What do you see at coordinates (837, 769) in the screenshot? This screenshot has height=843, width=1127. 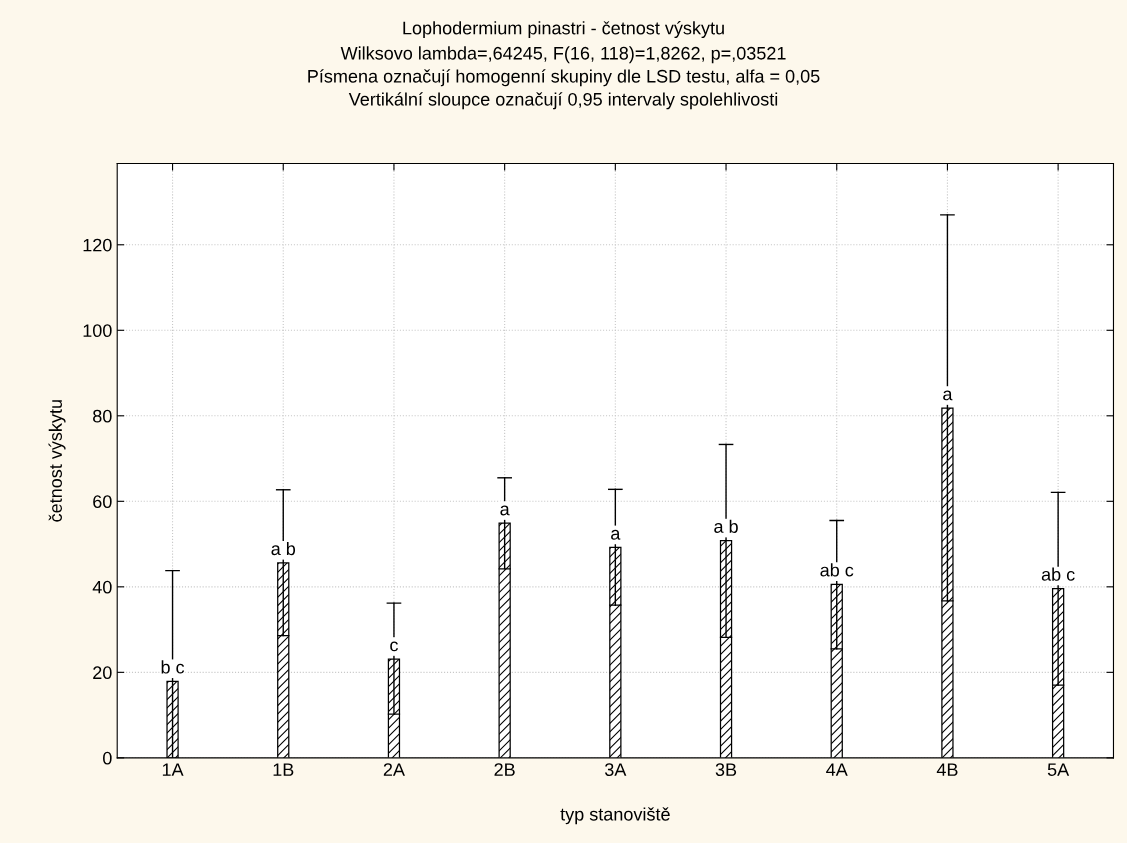 I see `x-tick-label: 4A` at bounding box center [837, 769].